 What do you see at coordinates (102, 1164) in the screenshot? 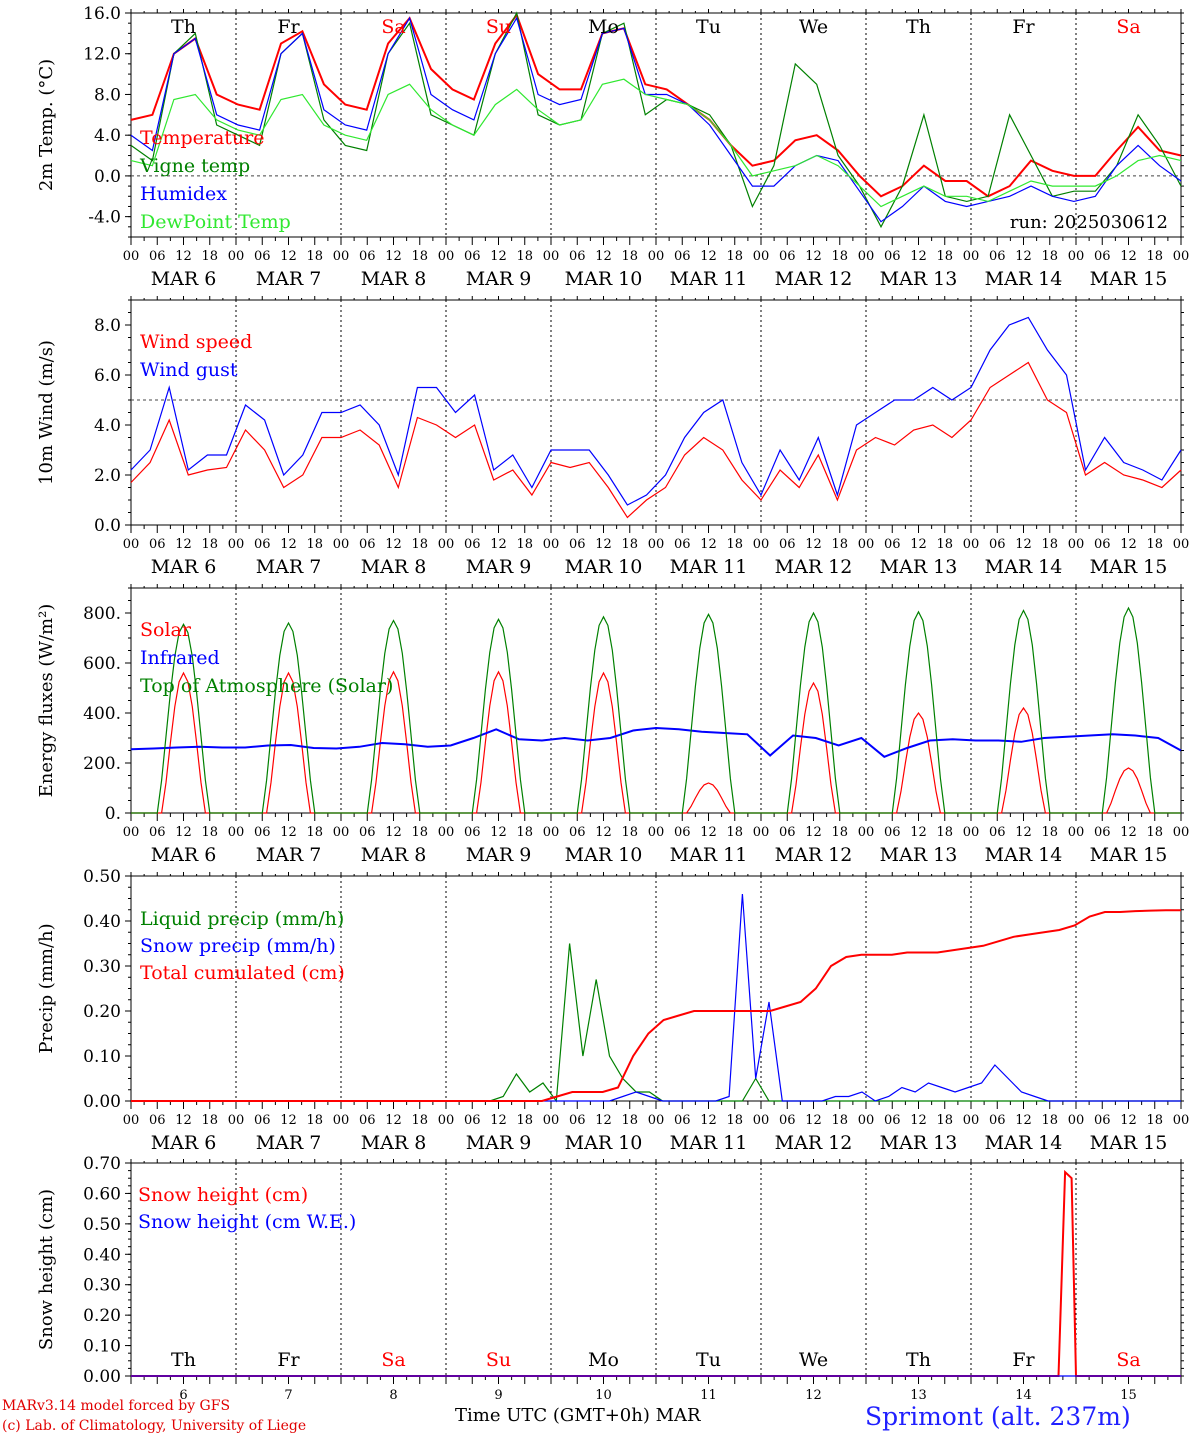
I see `y-tick-label: 0.70` at bounding box center [102, 1164].